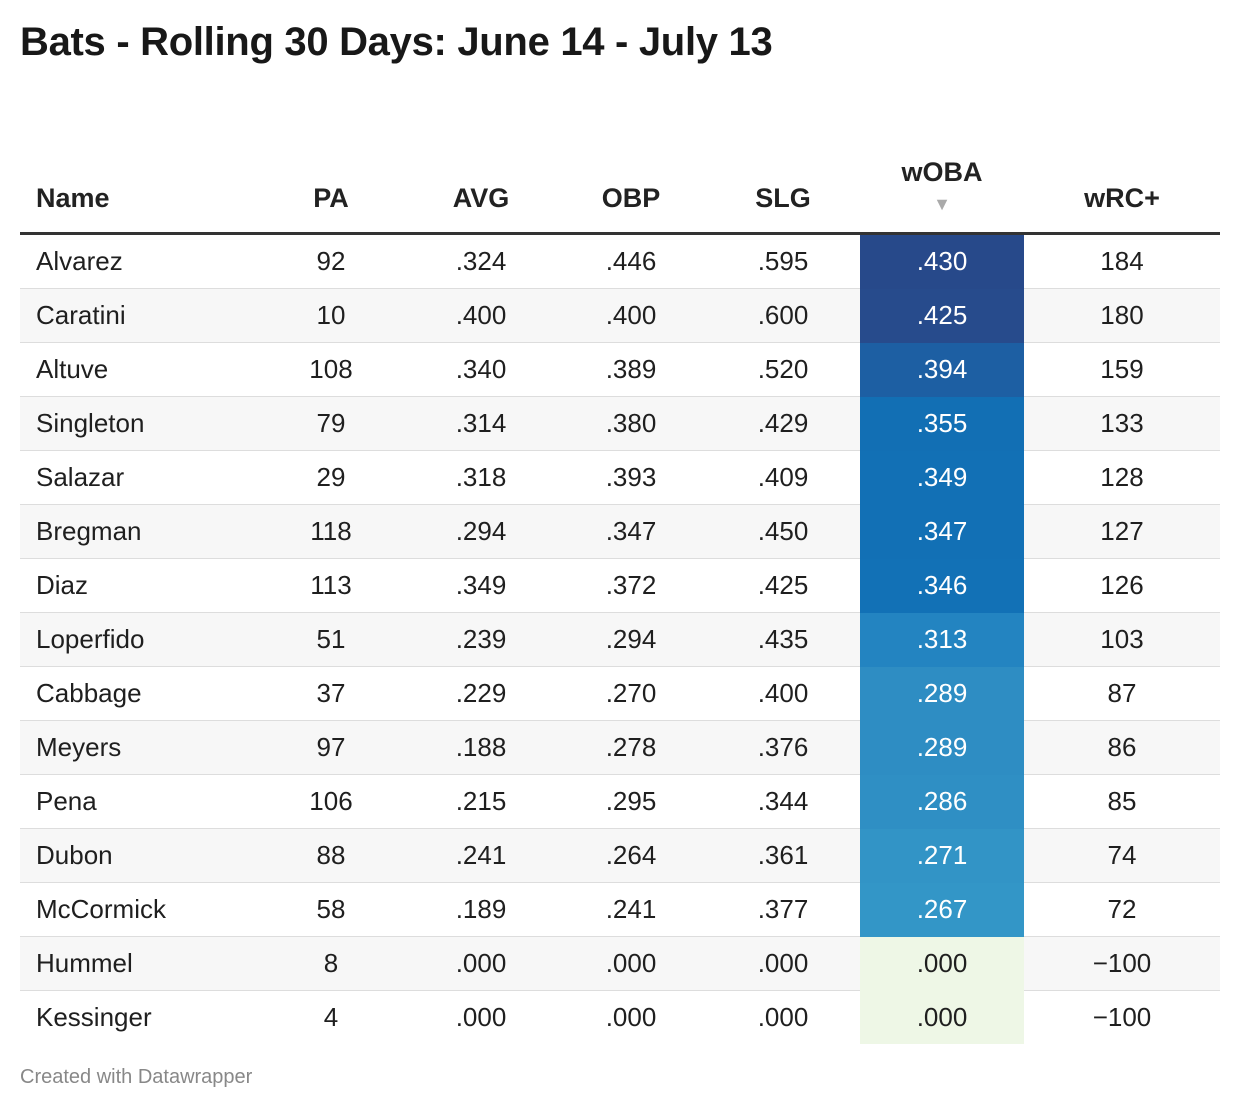 The image size is (1240, 1112). Describe the element at coordinates (138, 315) in the screenshot. I see `cell-name: Caratini` at that location.